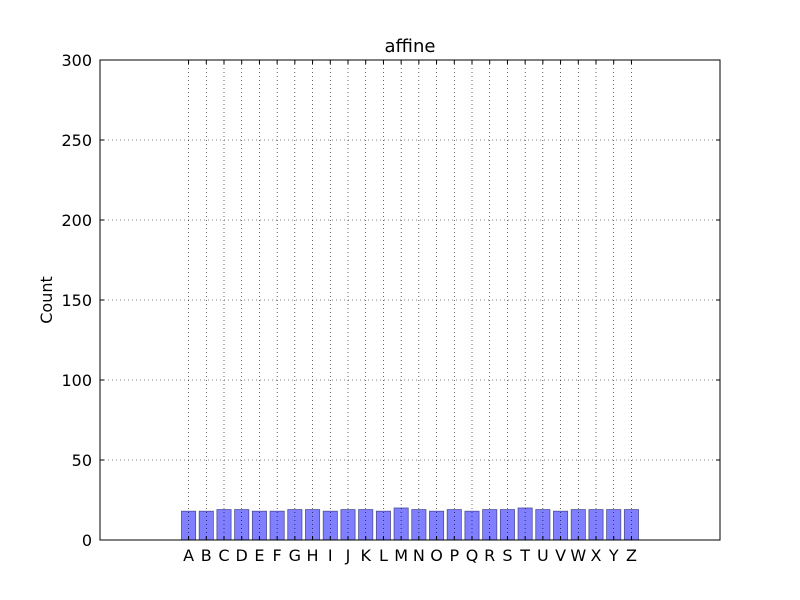 This screenshot has height=600, width=800. I want to click on x-tick-label: D, so click(242, 555).